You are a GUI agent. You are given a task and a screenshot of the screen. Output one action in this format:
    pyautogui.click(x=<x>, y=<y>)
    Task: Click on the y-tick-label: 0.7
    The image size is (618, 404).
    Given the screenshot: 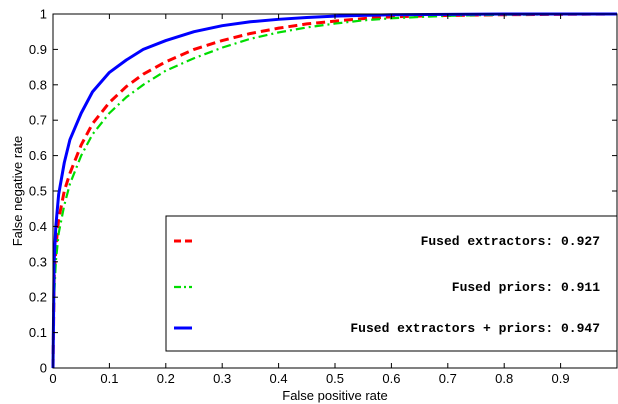 What is the action you would take?
    pyautogui.click(x=38, y=120)
    